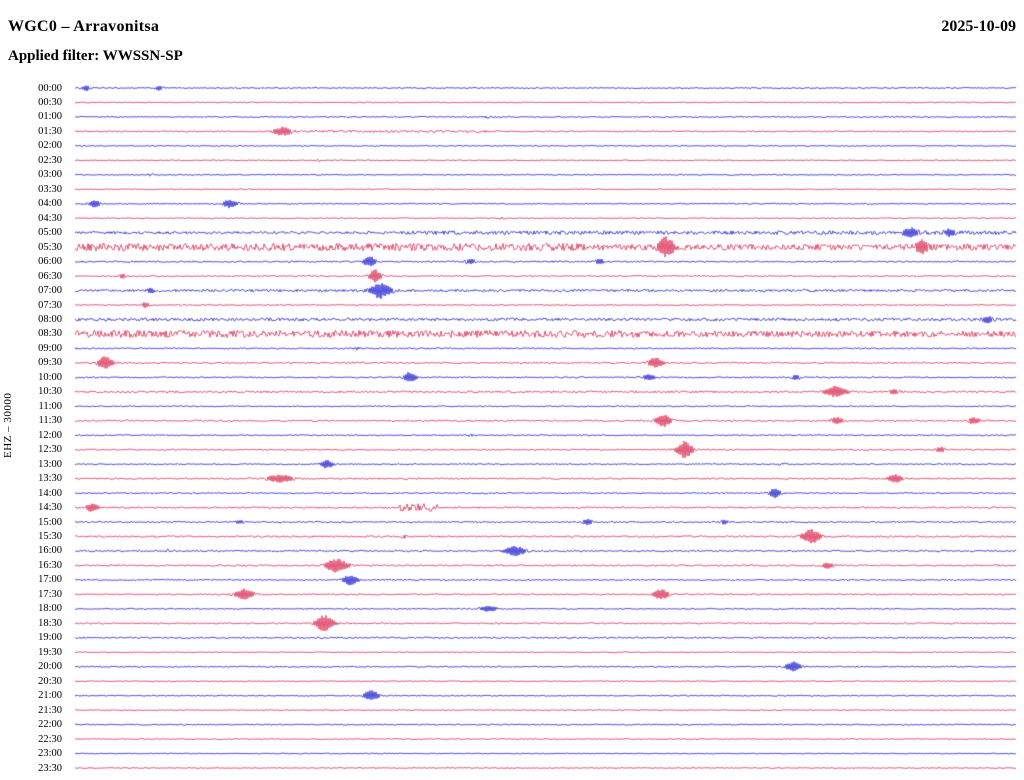 Image resolution: width=1024 pixels, height=780 pixels. I want to click on time-label: 13:00, so click(50, 464).